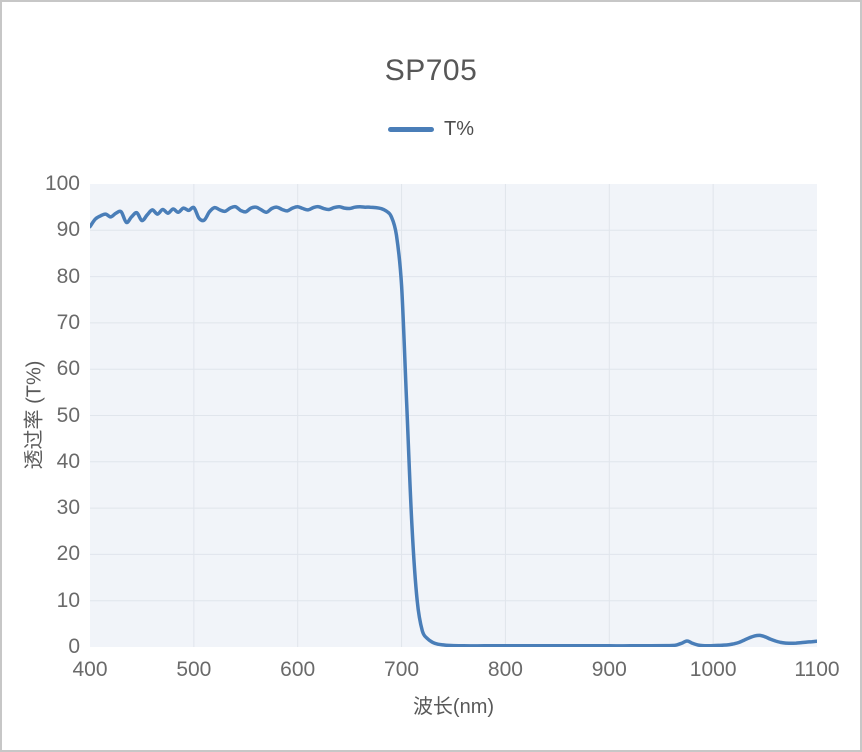 This screenshot has width=862, height=752. Describe the element at coordinates (90, 669) in the screenshot. I see `x-tick-label: 400` at that location.